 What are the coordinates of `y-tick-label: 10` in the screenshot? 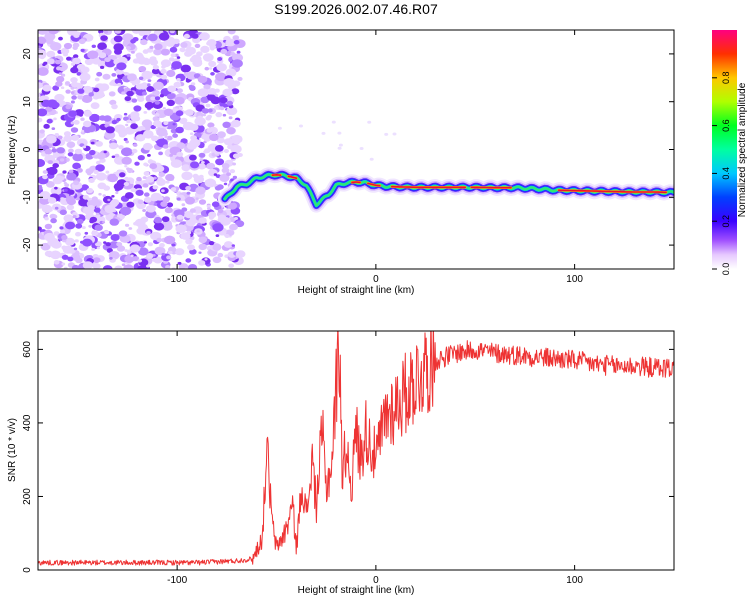 It's located at (27, 102).